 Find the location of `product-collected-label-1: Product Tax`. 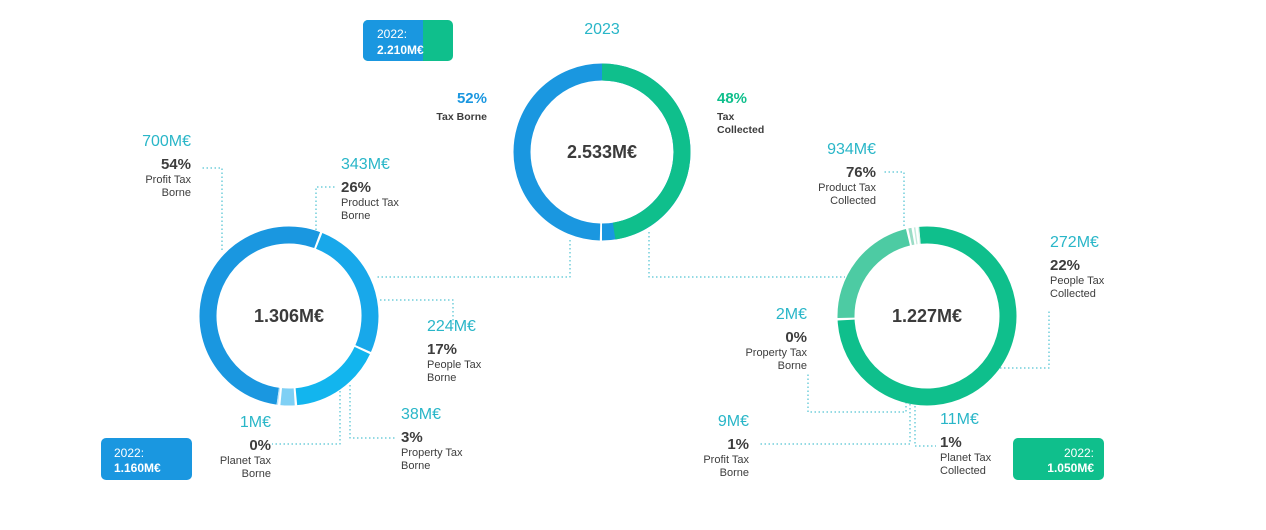

product-collected-label-1: Product Tax is located at coordinates (847, 188).